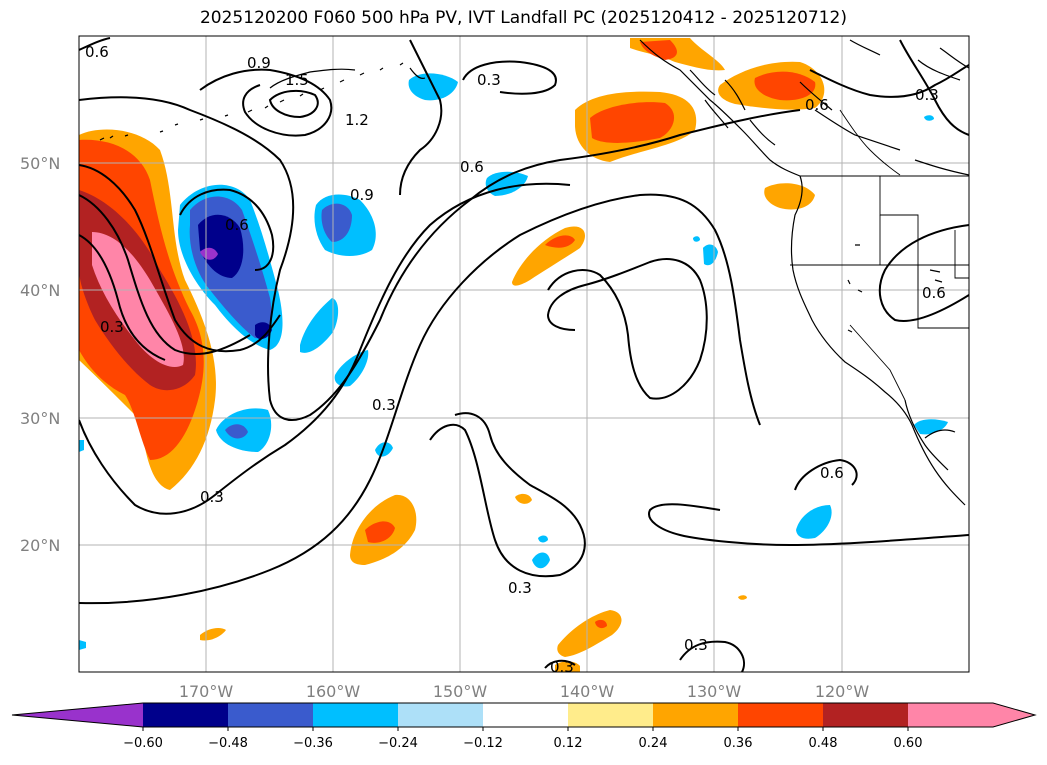 Image resolution: width=1047 pixels, height=765 pixels. I want to click on political-borders, so click(879, 255).